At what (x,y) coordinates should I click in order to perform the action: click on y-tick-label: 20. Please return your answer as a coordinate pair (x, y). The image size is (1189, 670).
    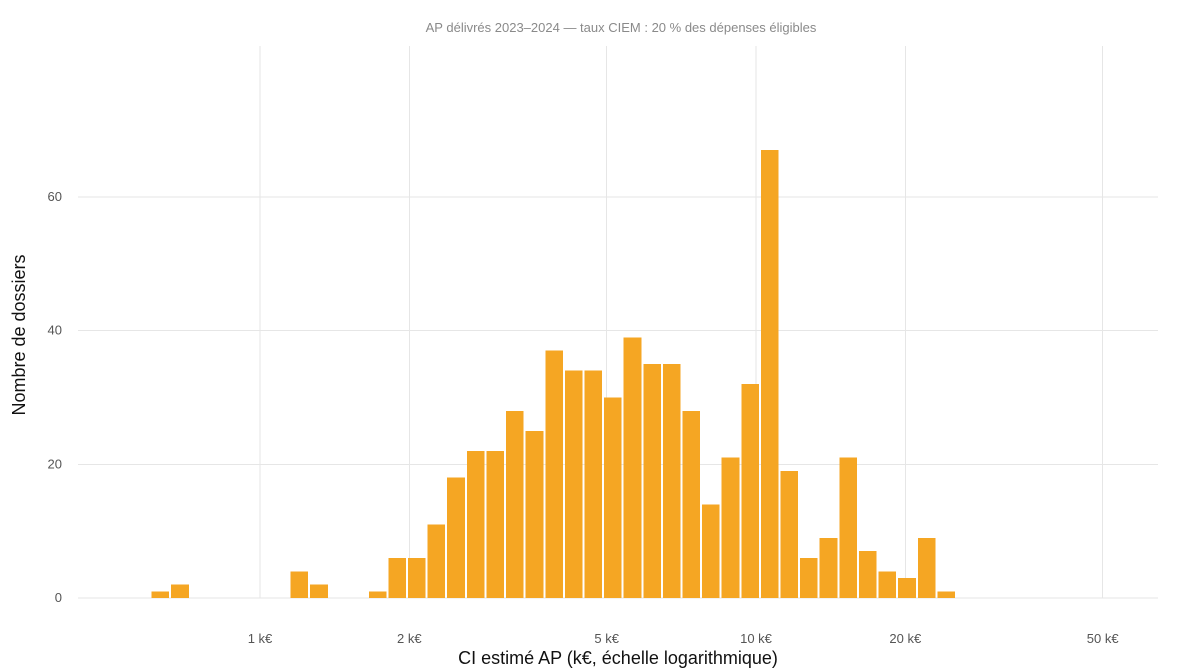
    Looking at the image, I should click on (55, 463).